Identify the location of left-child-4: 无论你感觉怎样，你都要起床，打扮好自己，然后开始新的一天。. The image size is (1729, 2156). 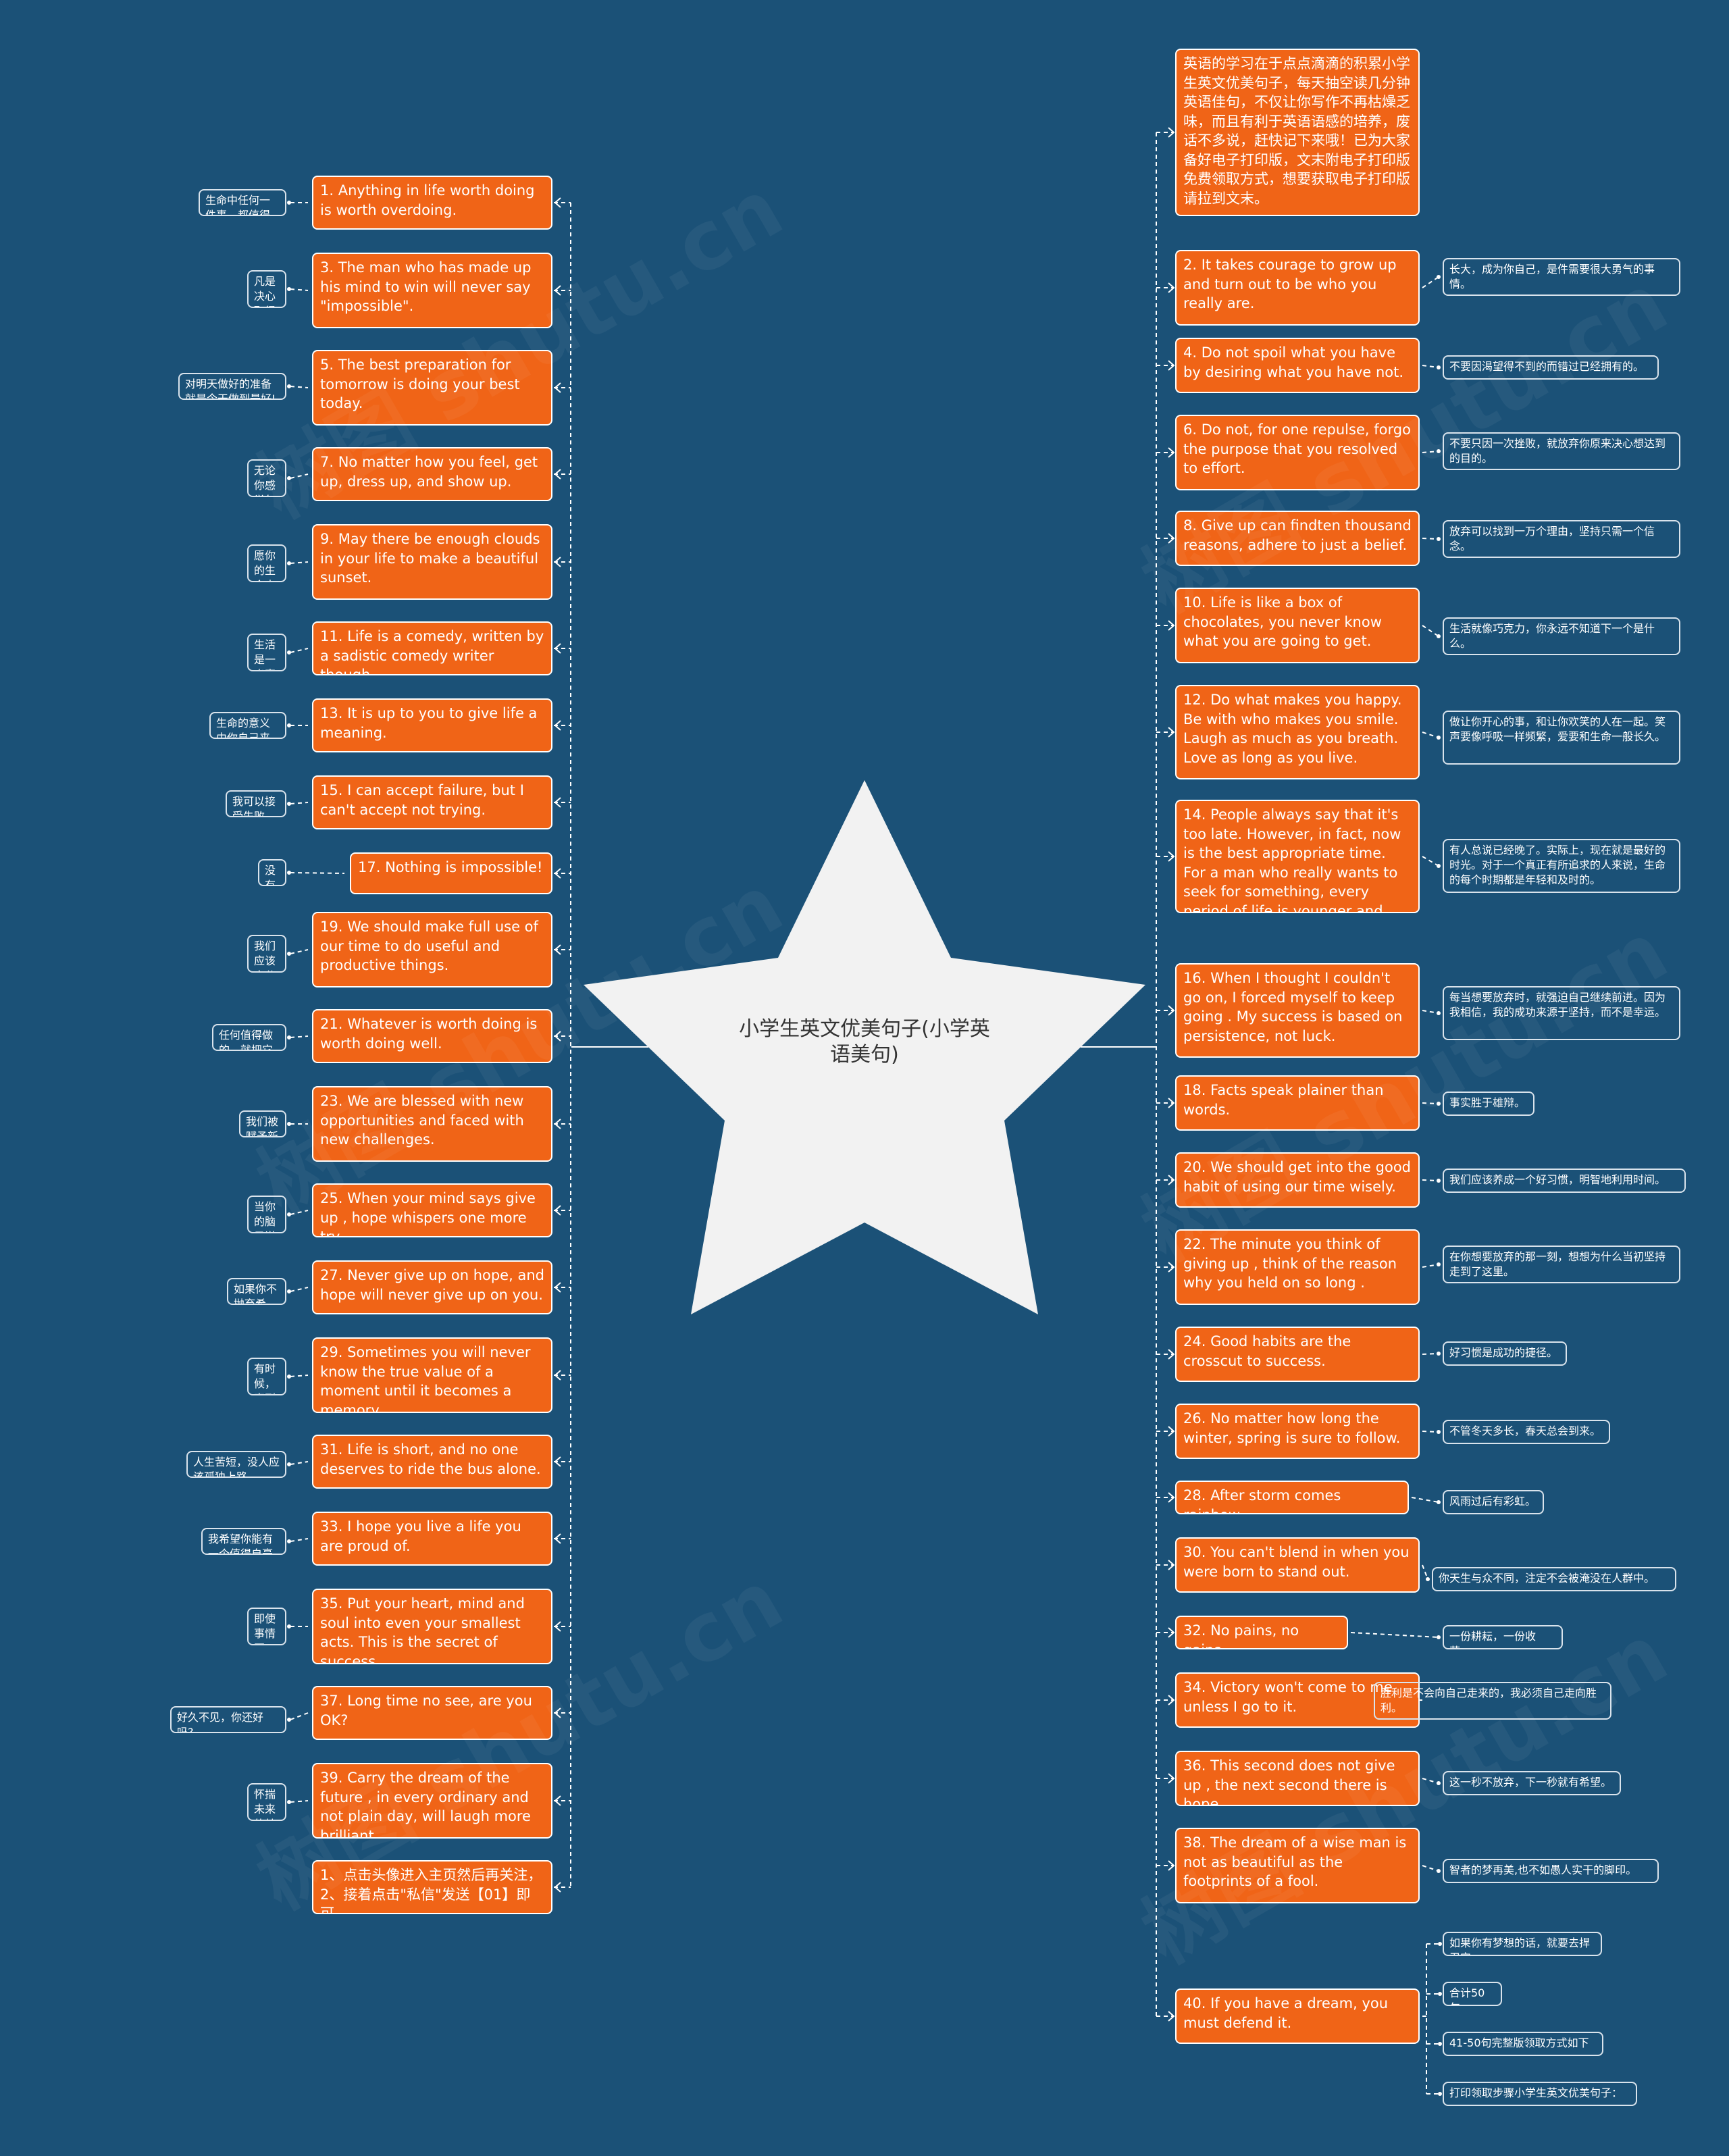
(266, 478).